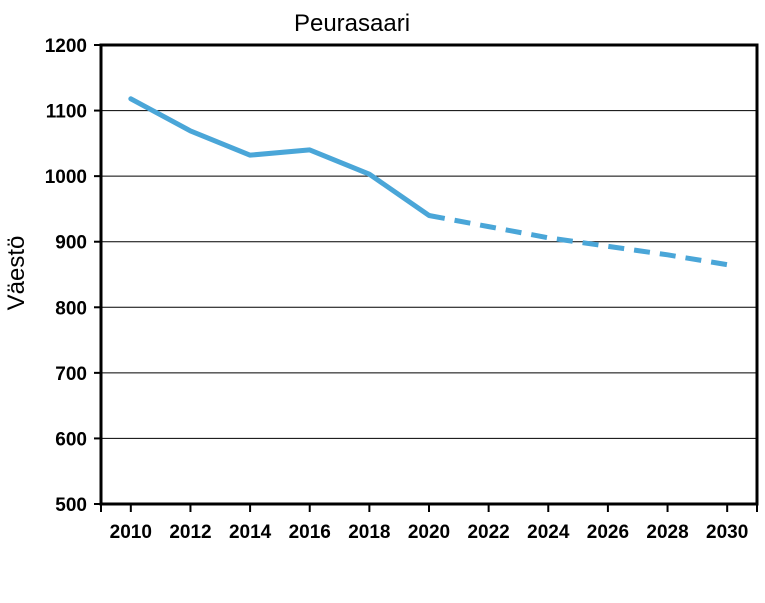 The height and width of the screenshot is (603, 765). Describe the element at coordinates (66, 46) in the screenshot. I see `y-tick-label: 1200` at that location.